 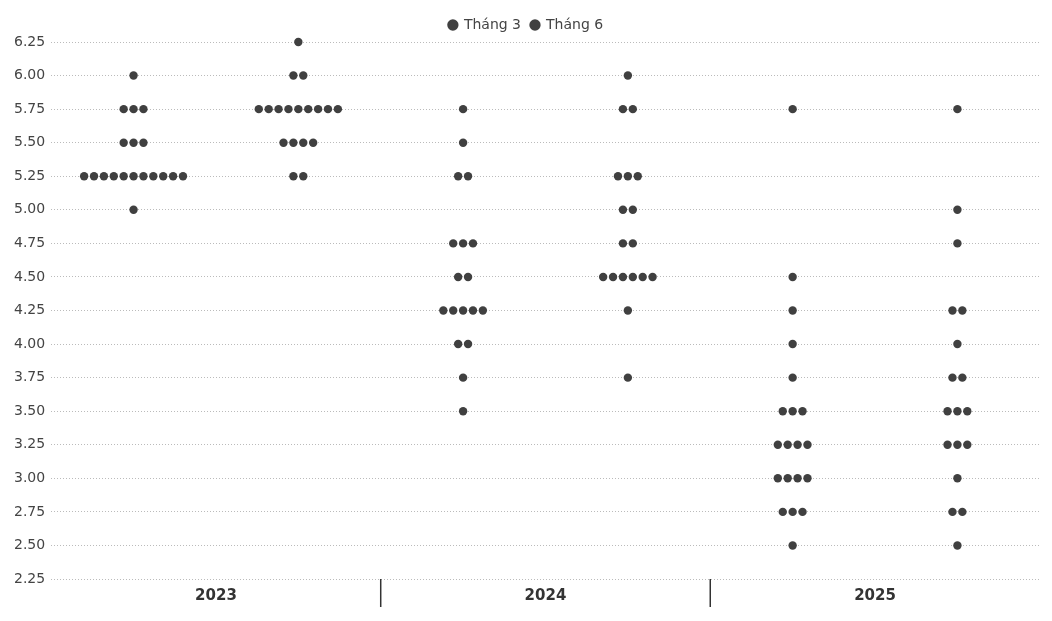 I want to click on x-tick-label: 2023, so click(x=216, y=594).